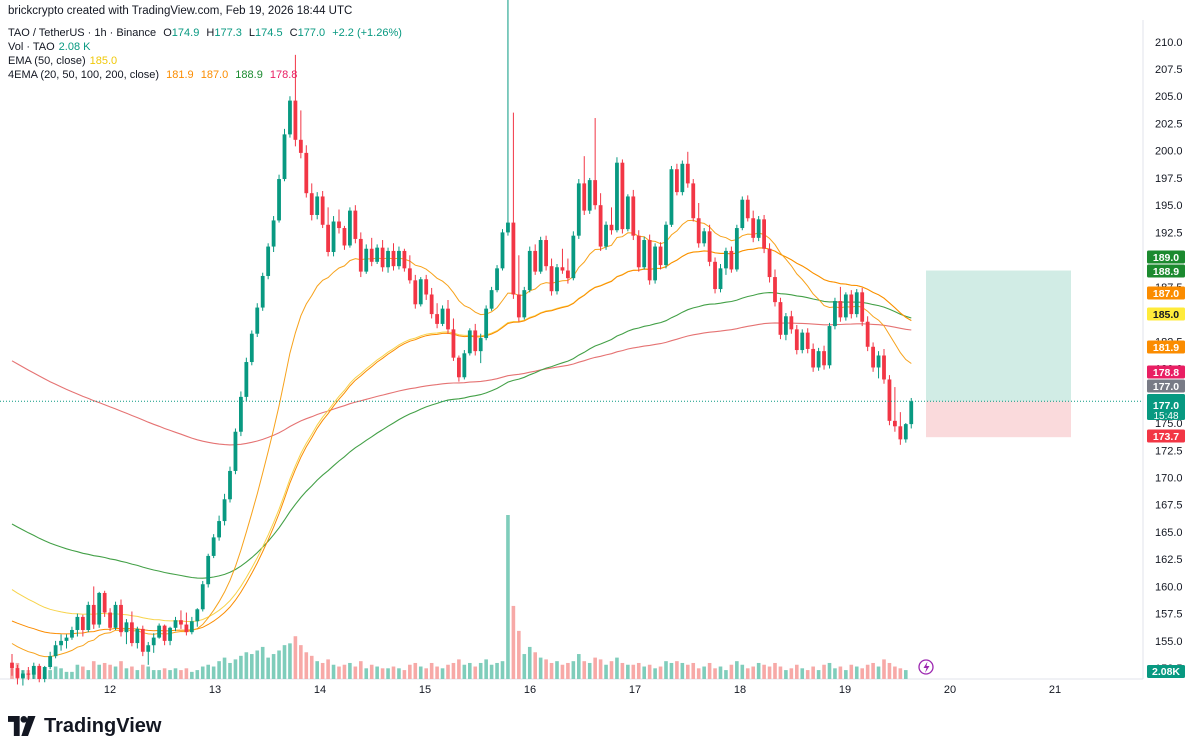  Describe the element at coordinates (180, 75) in the screenshot. I see `ema4-value-20: 181.9` at that location.